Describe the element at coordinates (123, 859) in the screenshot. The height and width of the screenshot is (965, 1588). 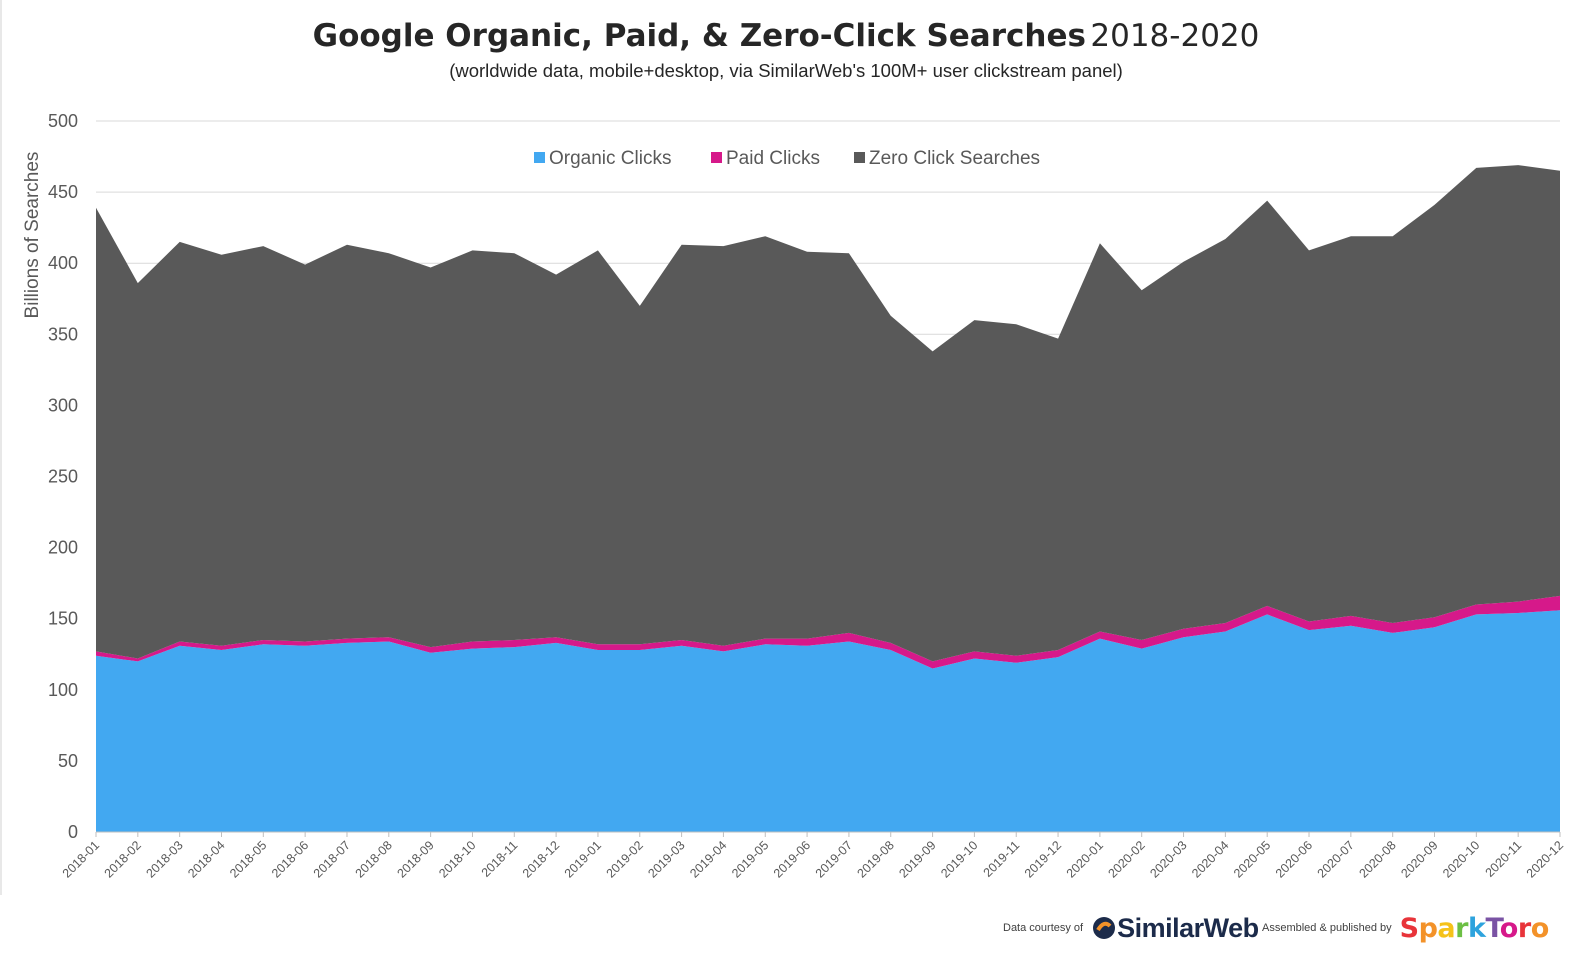
I see `x-tick-label: 2018-02` at that location.